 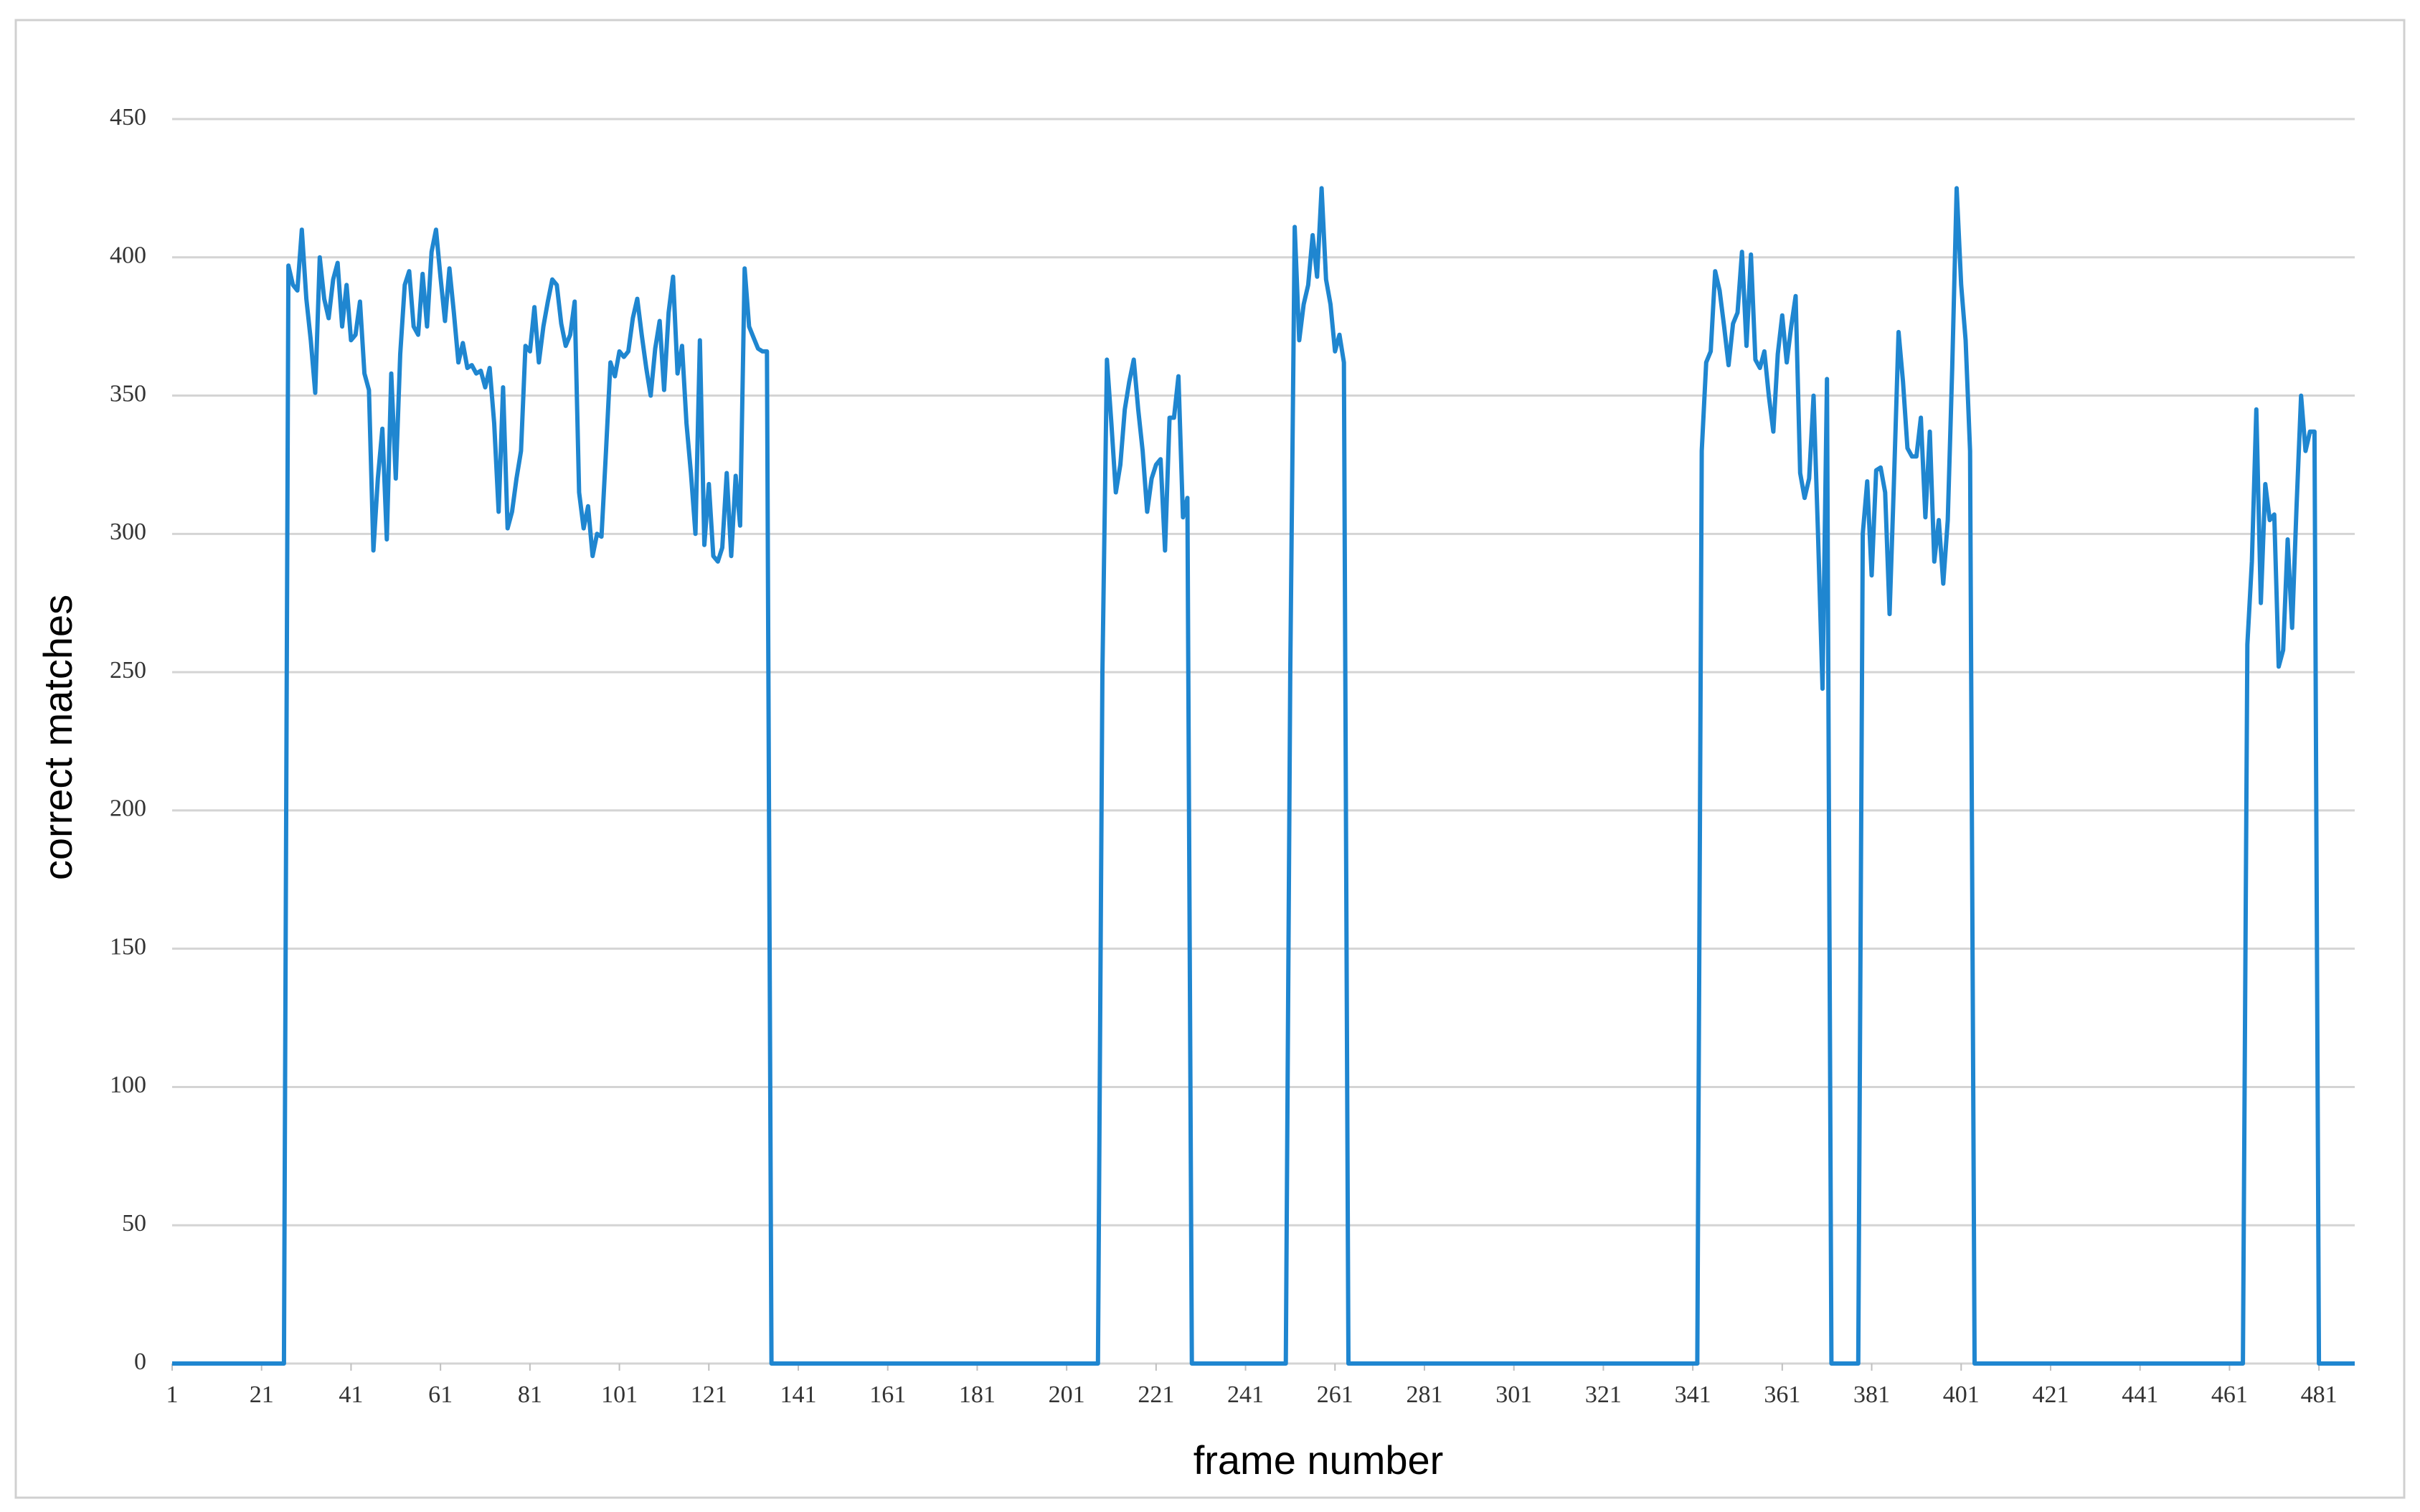 I want to click on x-tick-label: 1, so click(x=172, y=1394).